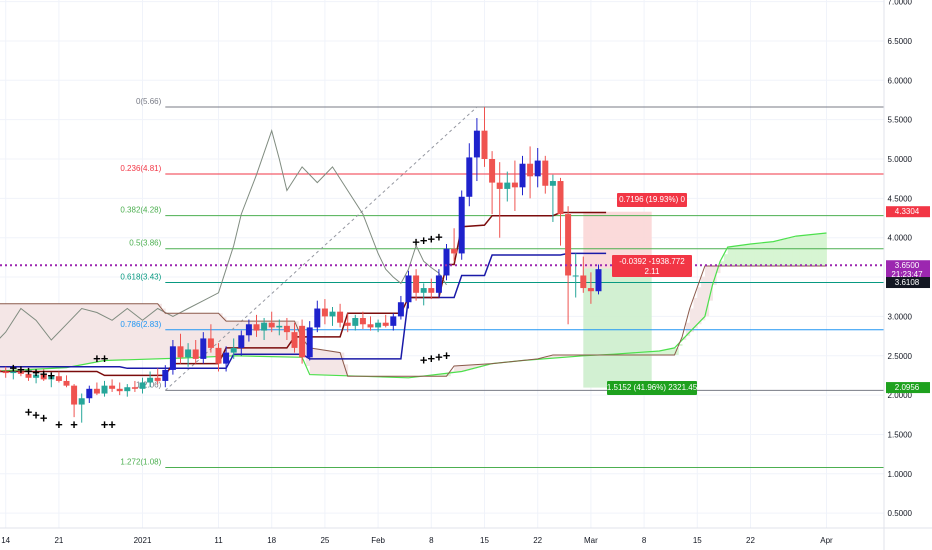 Image resolution: width=932 pixels, height=550 pixels. What do you see at coordinates (900, 80) in the screenshot?
I see `price-tick-label: 6.0000` at bounding box center [900, 80].